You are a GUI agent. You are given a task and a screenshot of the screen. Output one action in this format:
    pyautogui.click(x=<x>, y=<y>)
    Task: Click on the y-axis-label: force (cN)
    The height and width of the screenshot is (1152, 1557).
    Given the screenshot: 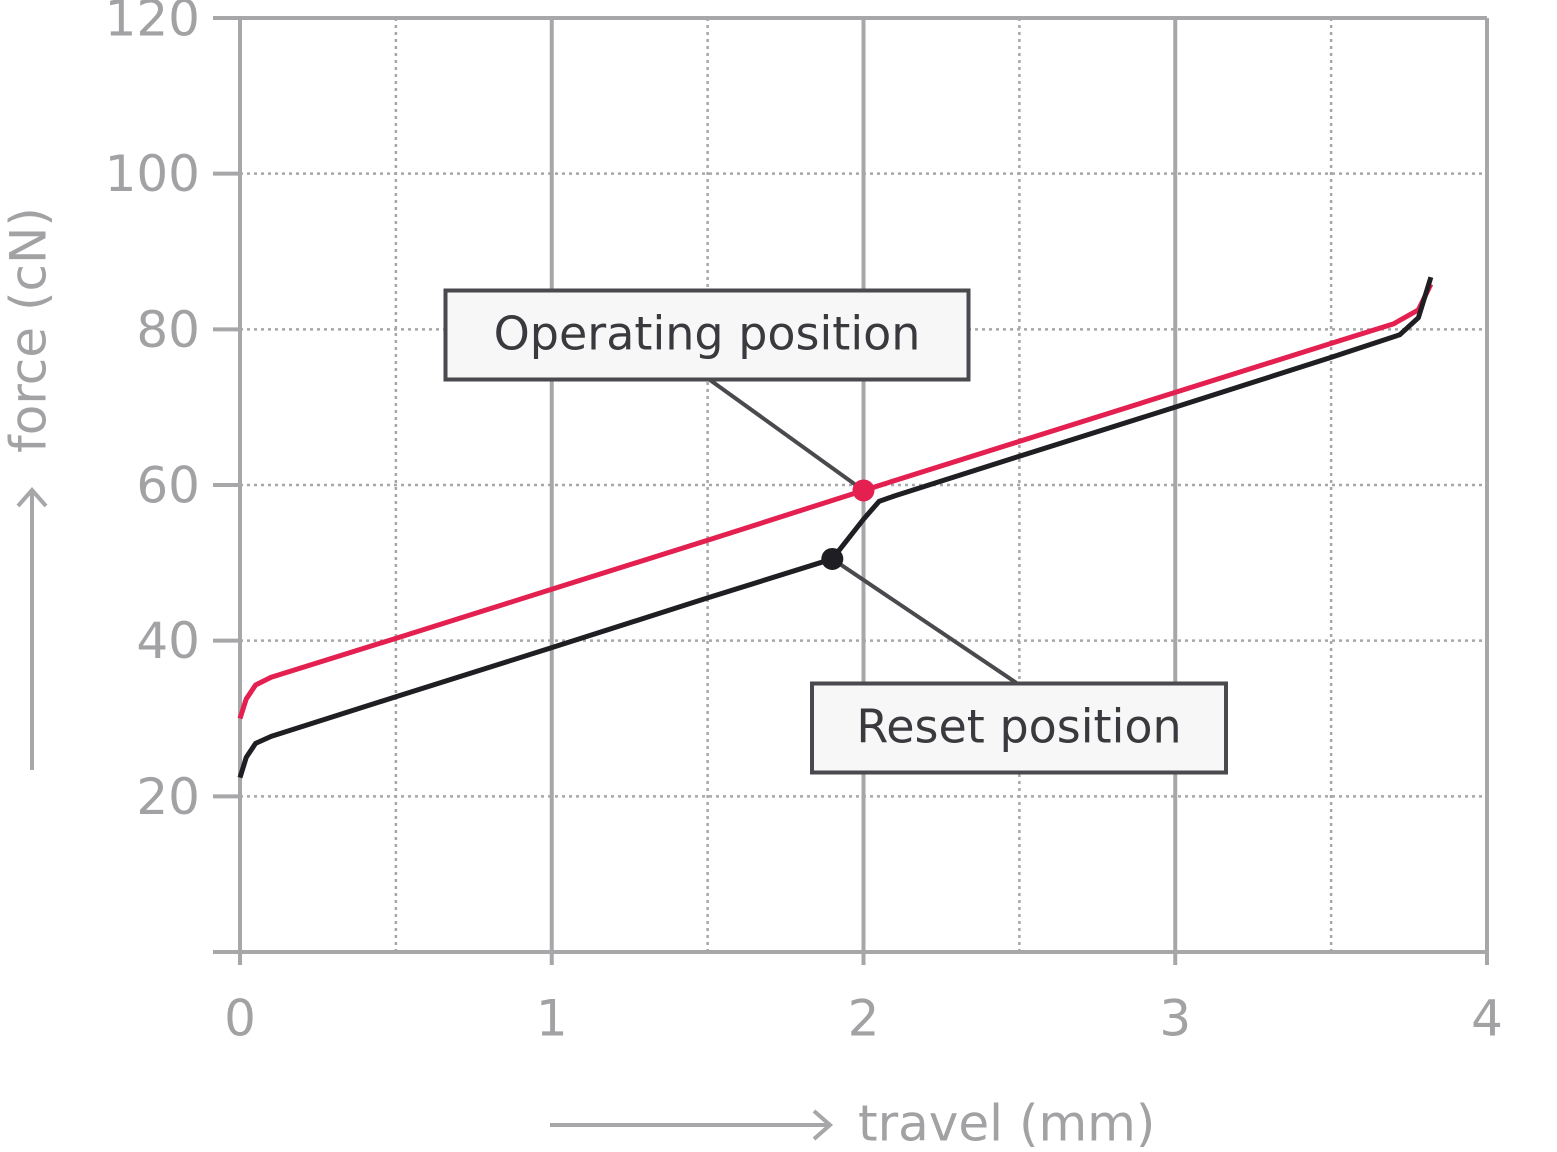 What is the action you would take?
    pyautogui.click(x=29, y=330)
    